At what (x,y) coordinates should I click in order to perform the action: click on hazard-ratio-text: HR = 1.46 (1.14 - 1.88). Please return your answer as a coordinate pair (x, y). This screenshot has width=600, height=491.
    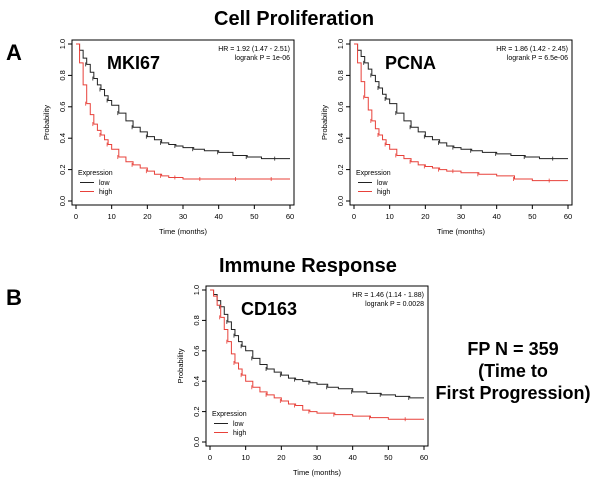
    Looking at the image, I should click on (388, 295).